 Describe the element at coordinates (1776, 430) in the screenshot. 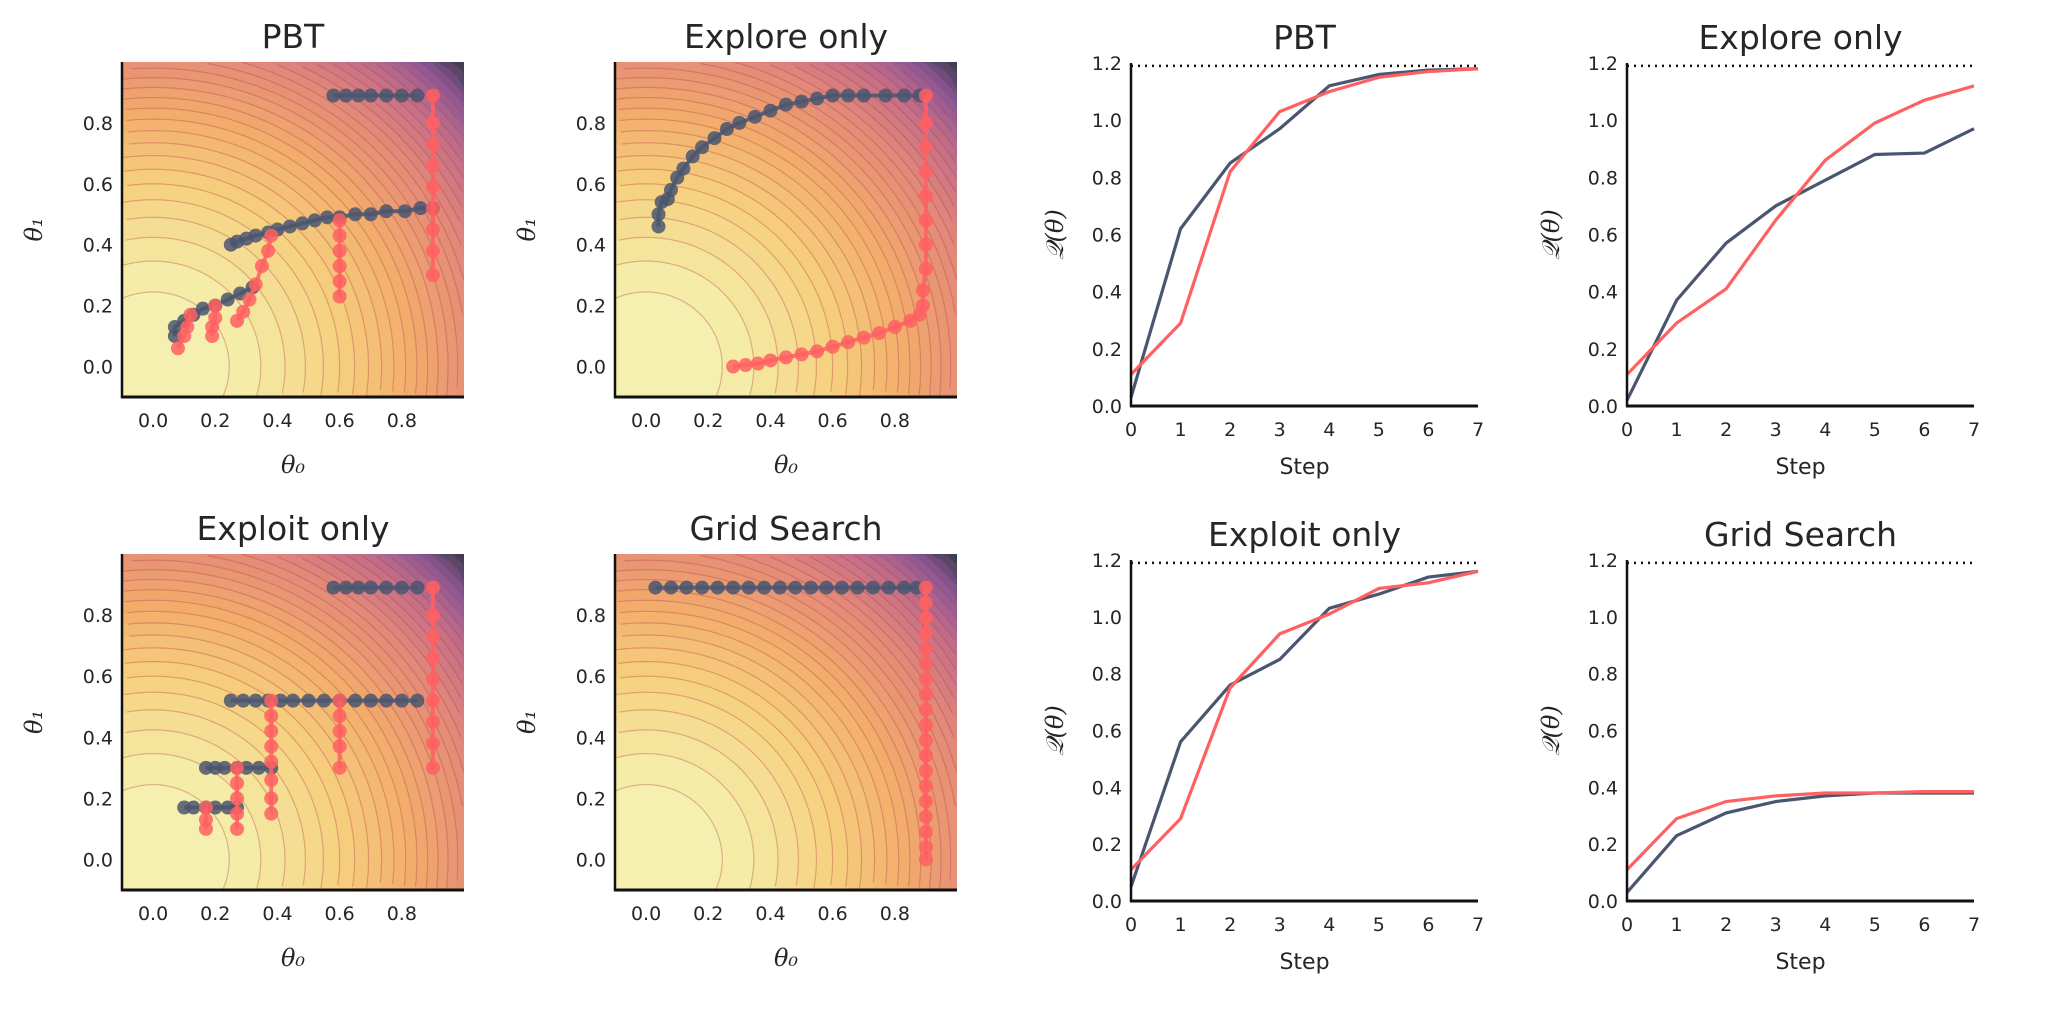

I see `x-tick-label: 3` at that location.